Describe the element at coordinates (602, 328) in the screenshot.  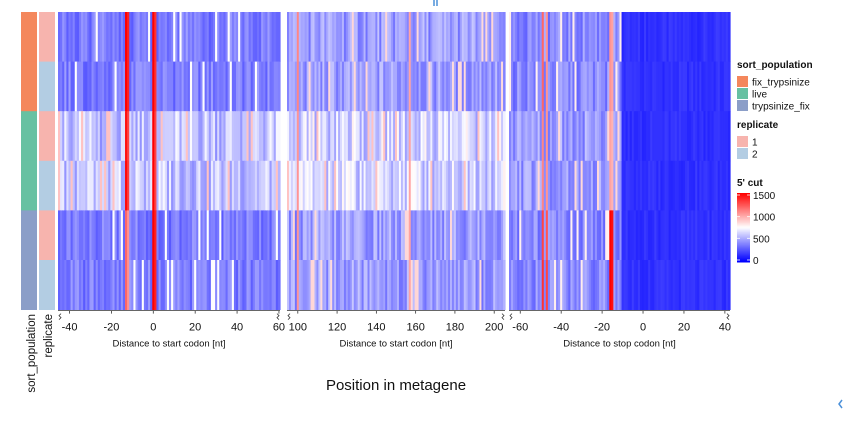
I see `tick-label: -20` at that location.